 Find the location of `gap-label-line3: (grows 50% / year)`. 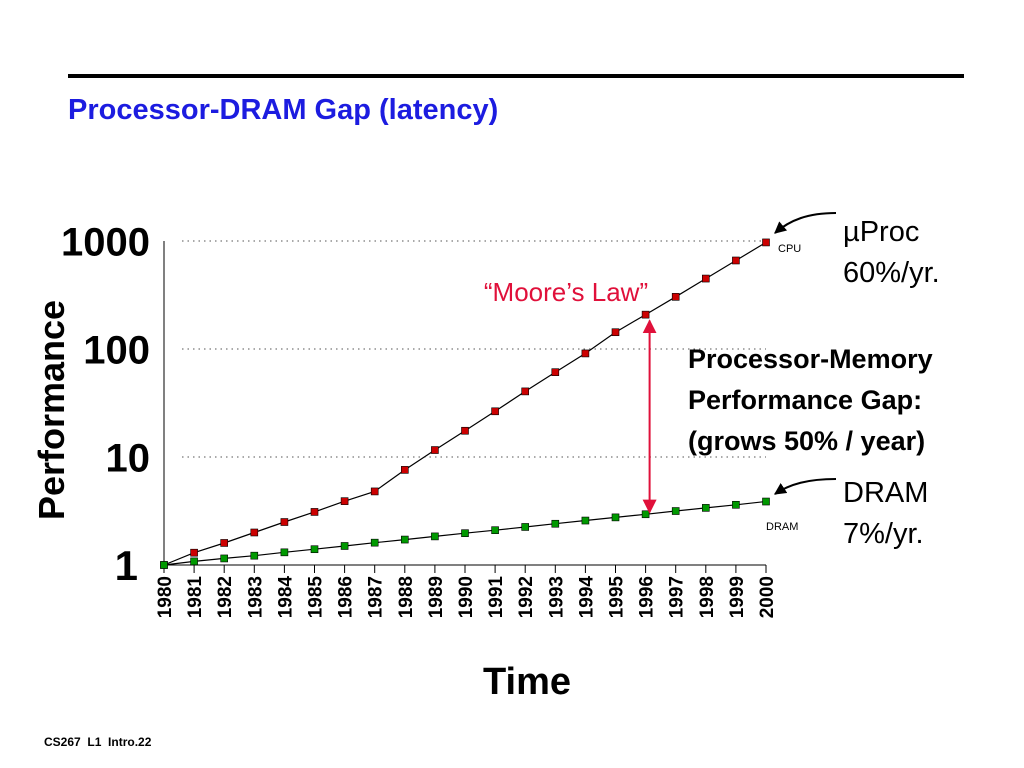

gap-label-line3: (grows 50% / year) is located at coordinates (806, 441).